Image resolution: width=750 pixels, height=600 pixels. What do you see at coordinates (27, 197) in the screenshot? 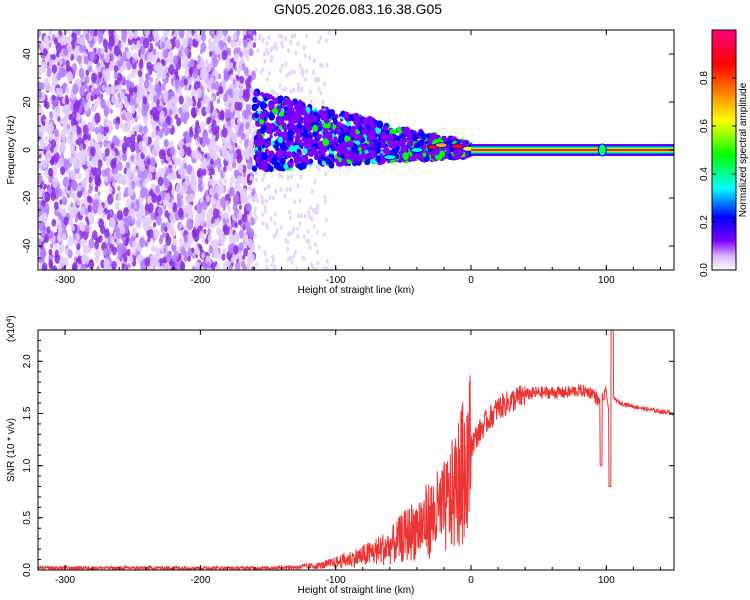
I see `y-tick-label: -20` at bounding box center [27, 197].